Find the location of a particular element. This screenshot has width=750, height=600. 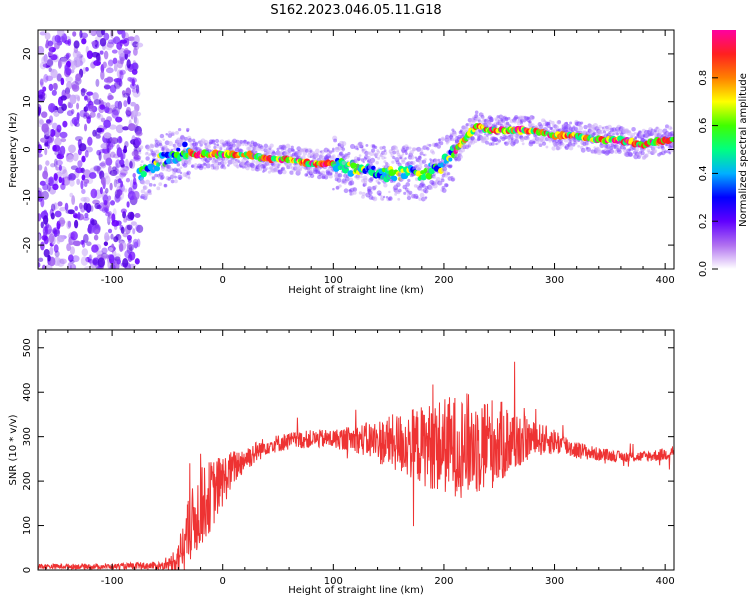

colorbar-title: Normalized spectral amplitude is located at coordinates (743, 150).